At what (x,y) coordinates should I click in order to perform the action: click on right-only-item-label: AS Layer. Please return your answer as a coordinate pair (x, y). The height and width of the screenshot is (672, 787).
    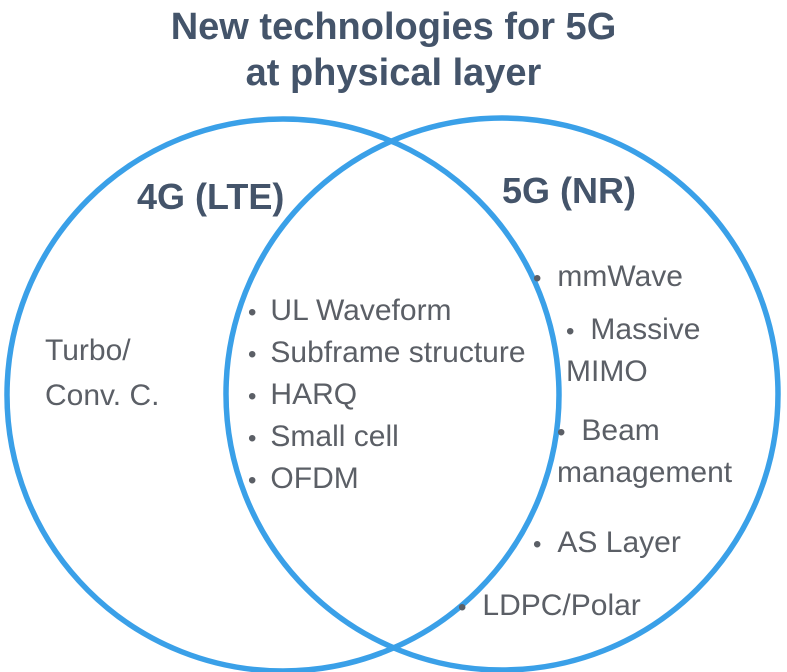
    Looking at the image, I should click on (619, 542).